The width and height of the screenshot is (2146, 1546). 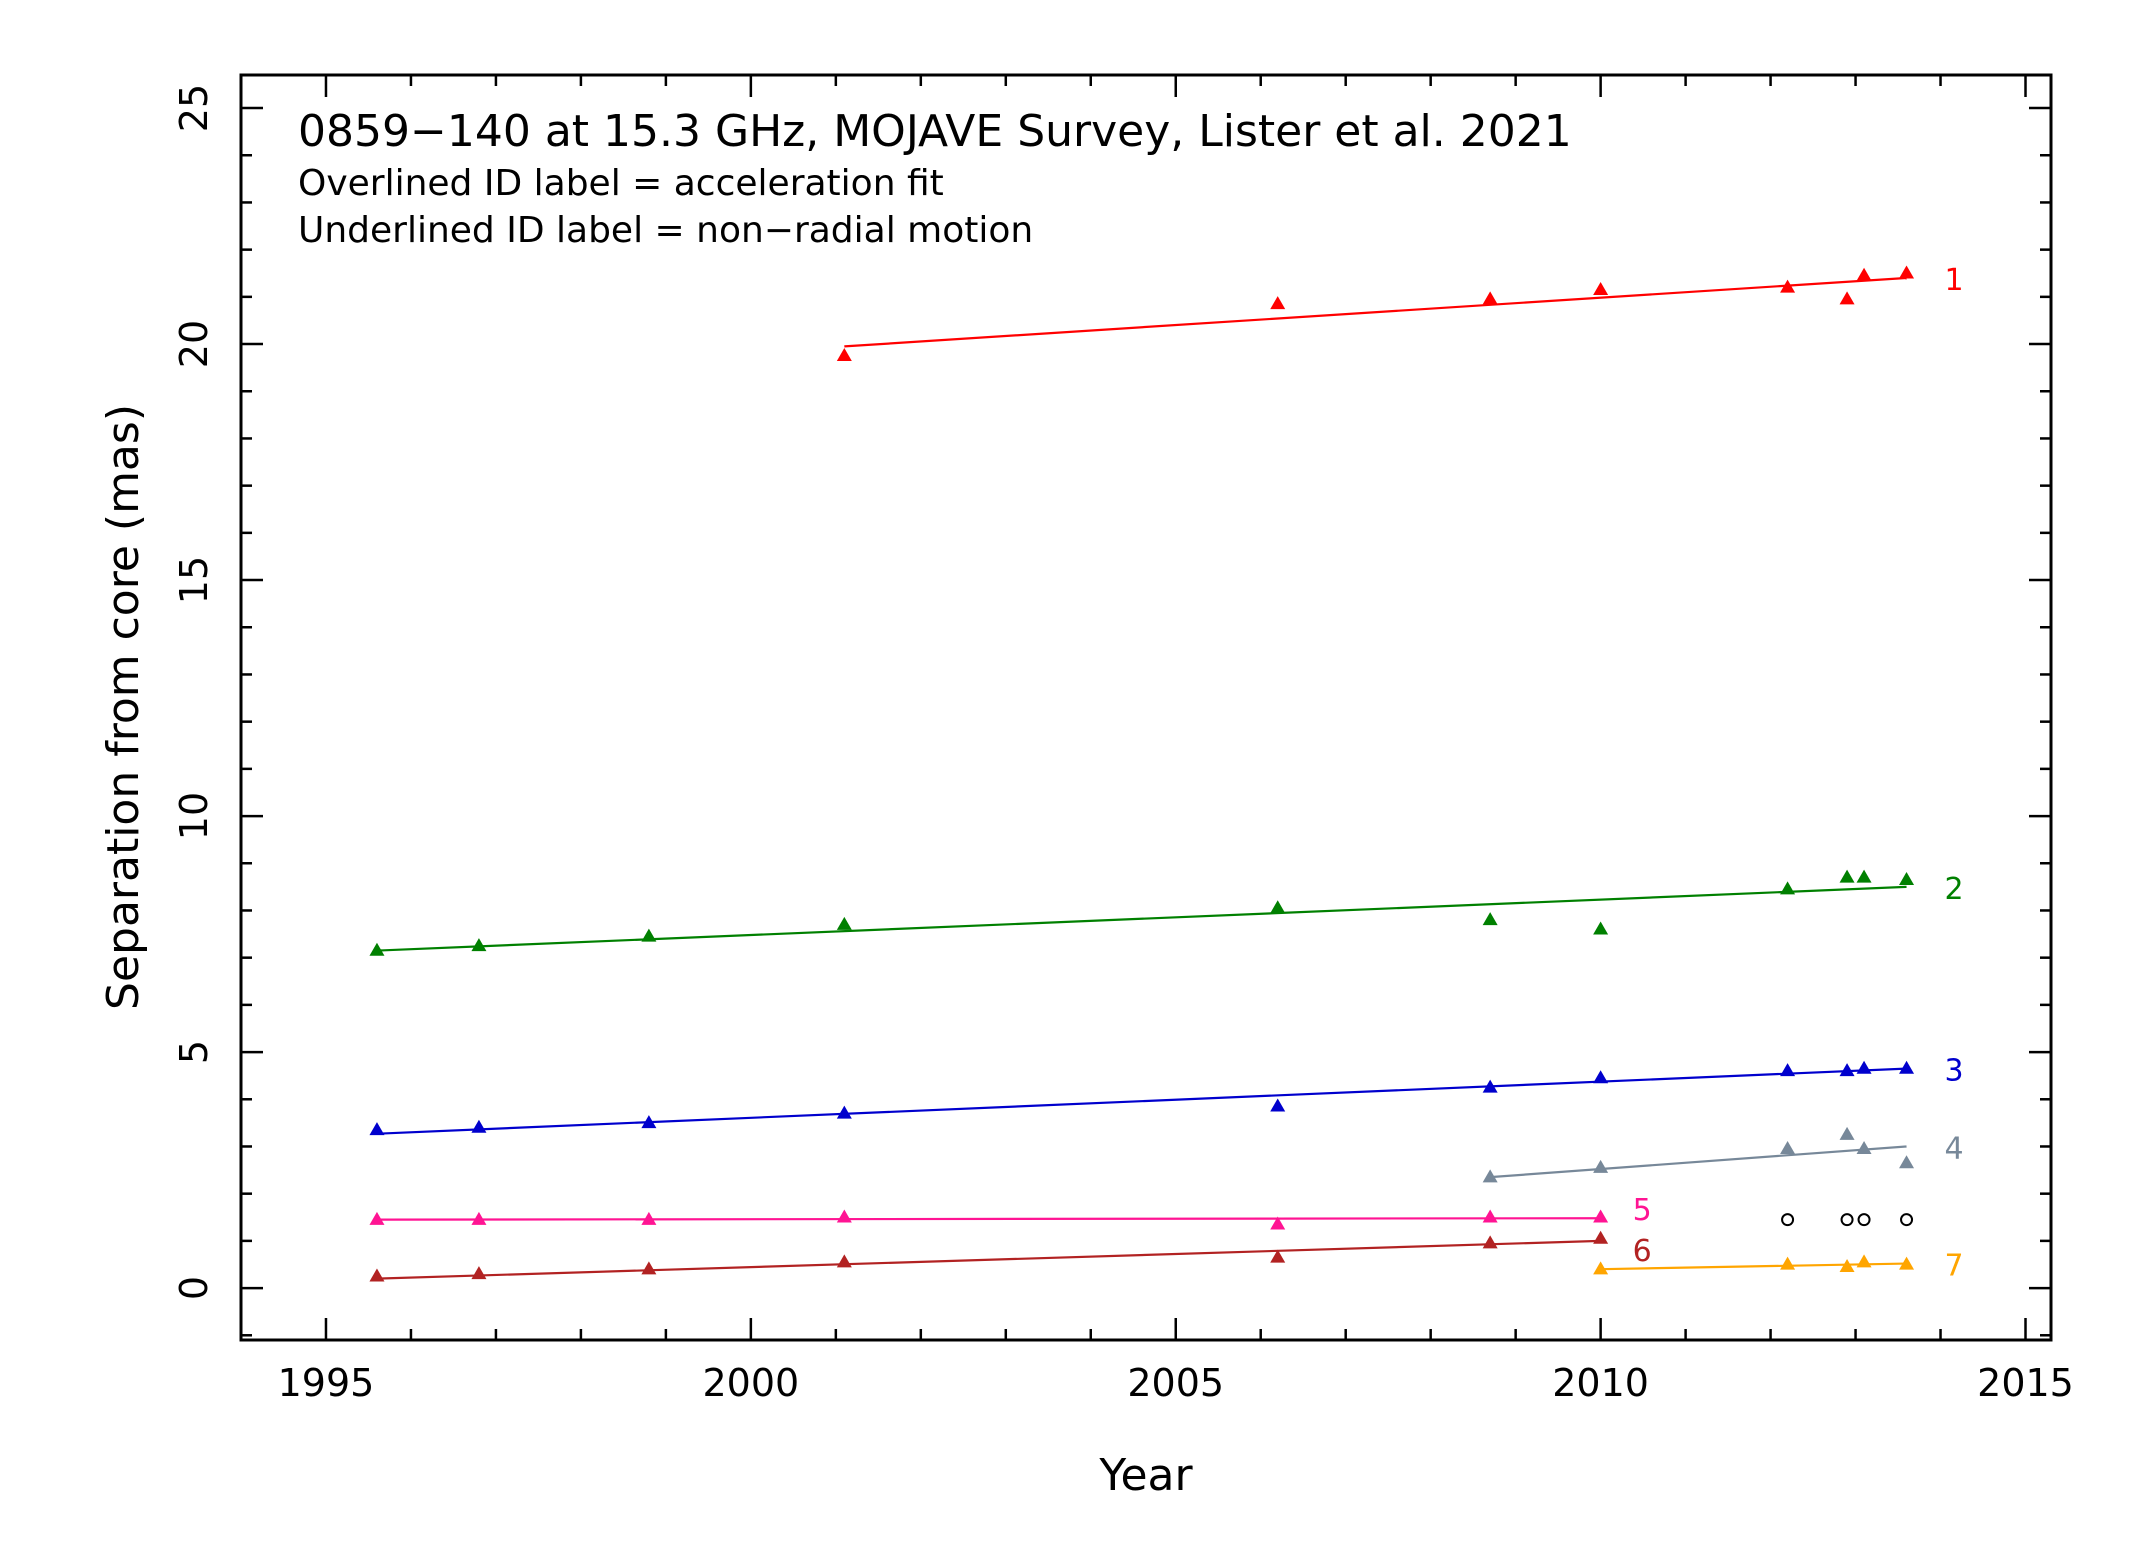 I want to click on y-tick-label: 5, so click(x=194, y=1052).